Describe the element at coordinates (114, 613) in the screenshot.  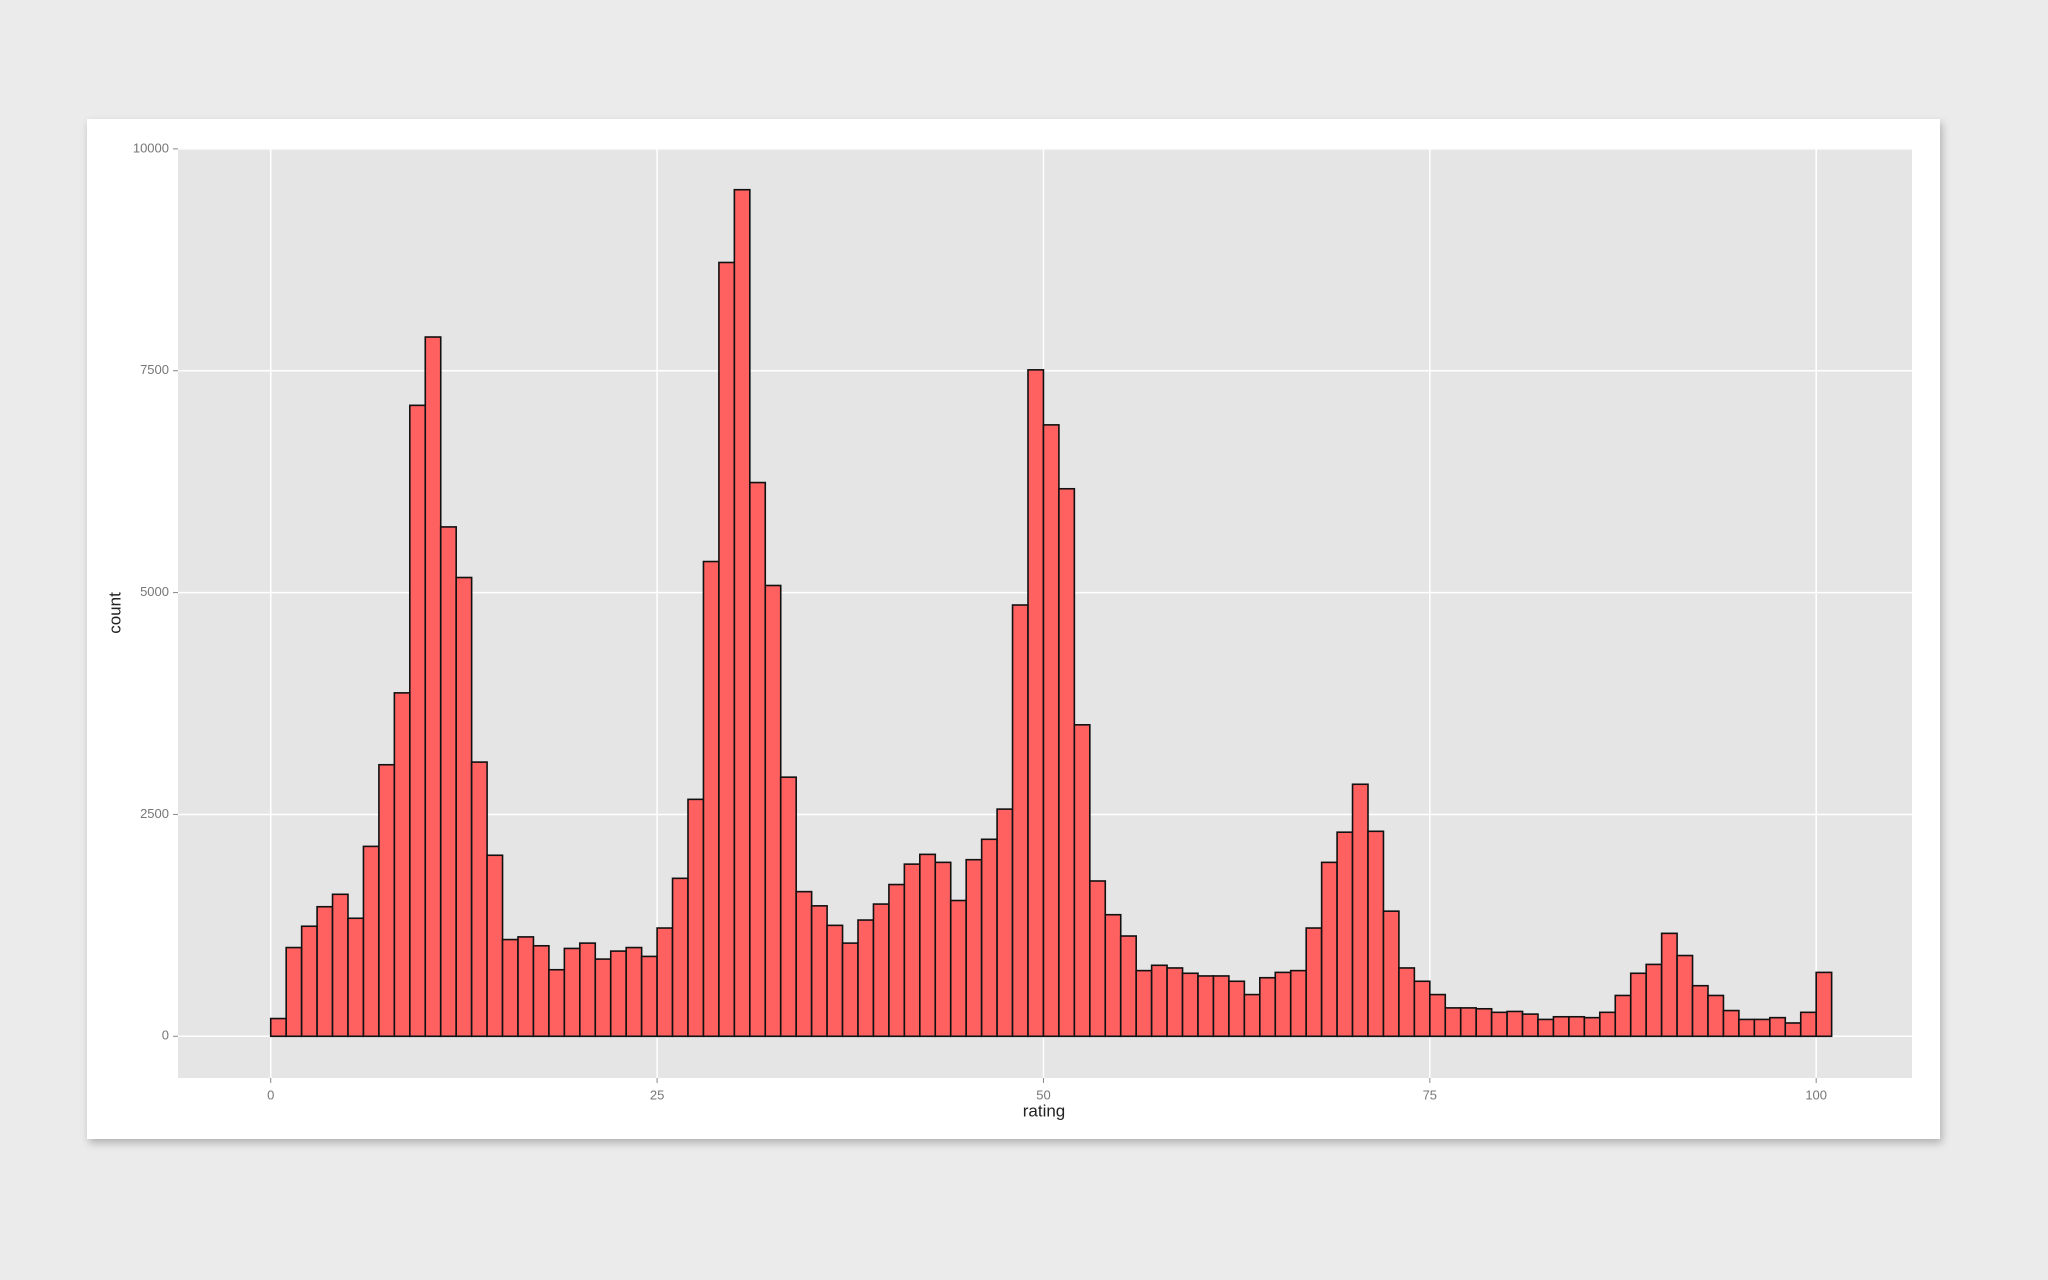
I see `y-axis-label: count` at that location.